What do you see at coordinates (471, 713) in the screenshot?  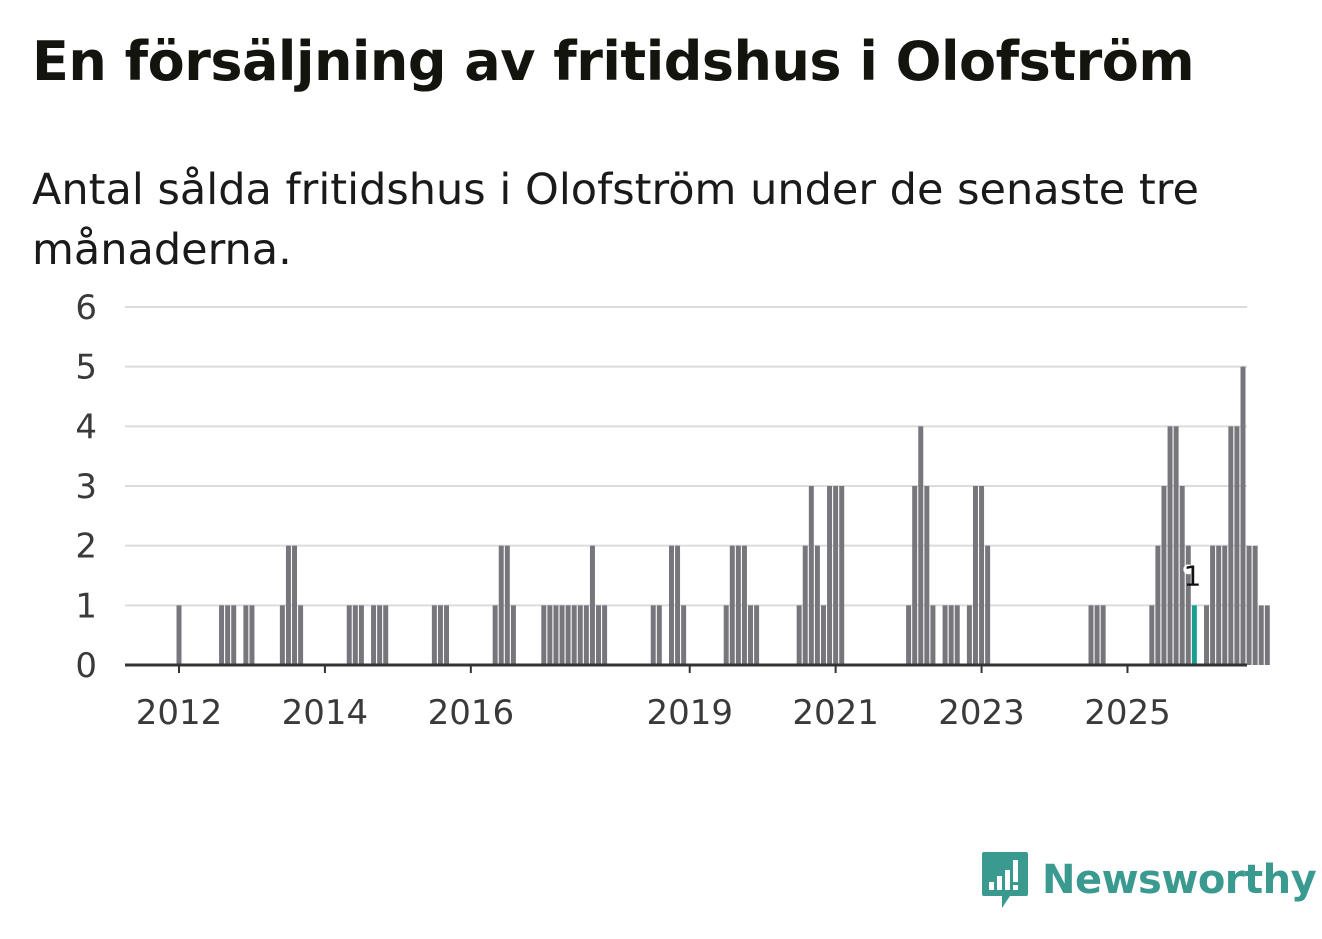 I see `x-tick-label: 2016` at bounding box center [471, 713].